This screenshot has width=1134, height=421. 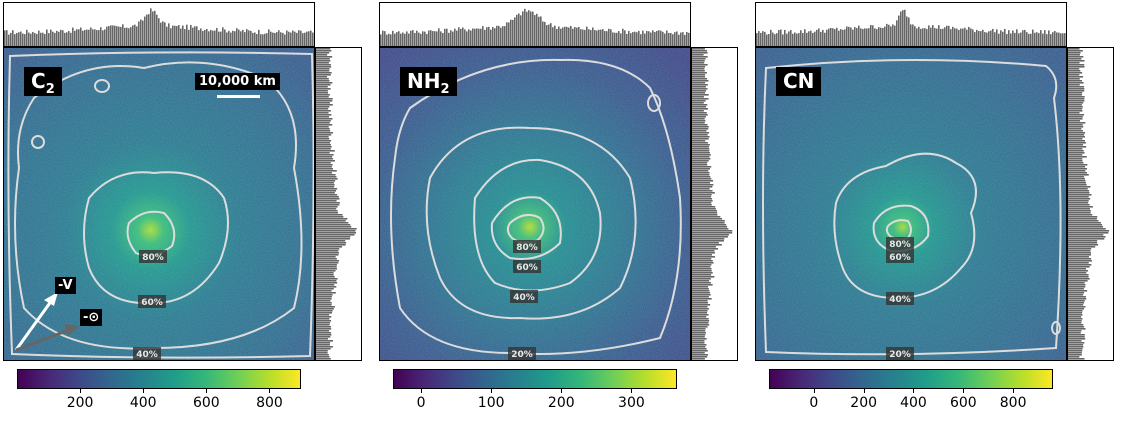 What do you see at coordinates (561, 403) in the screenshot?
I see `colorbar-tick-label: 200` at bounding box center [561, 403].